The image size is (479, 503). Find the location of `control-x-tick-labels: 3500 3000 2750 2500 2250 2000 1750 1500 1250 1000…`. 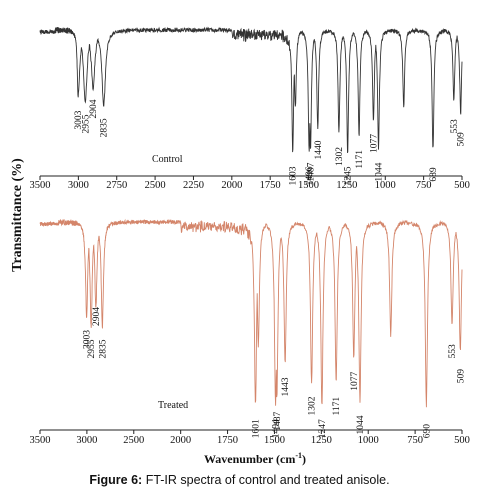

control-x-tick-labels: 3500 3000 2750 2500 2250 2000 1750 1500 1250 1000… is located at coordinates (250, 185).